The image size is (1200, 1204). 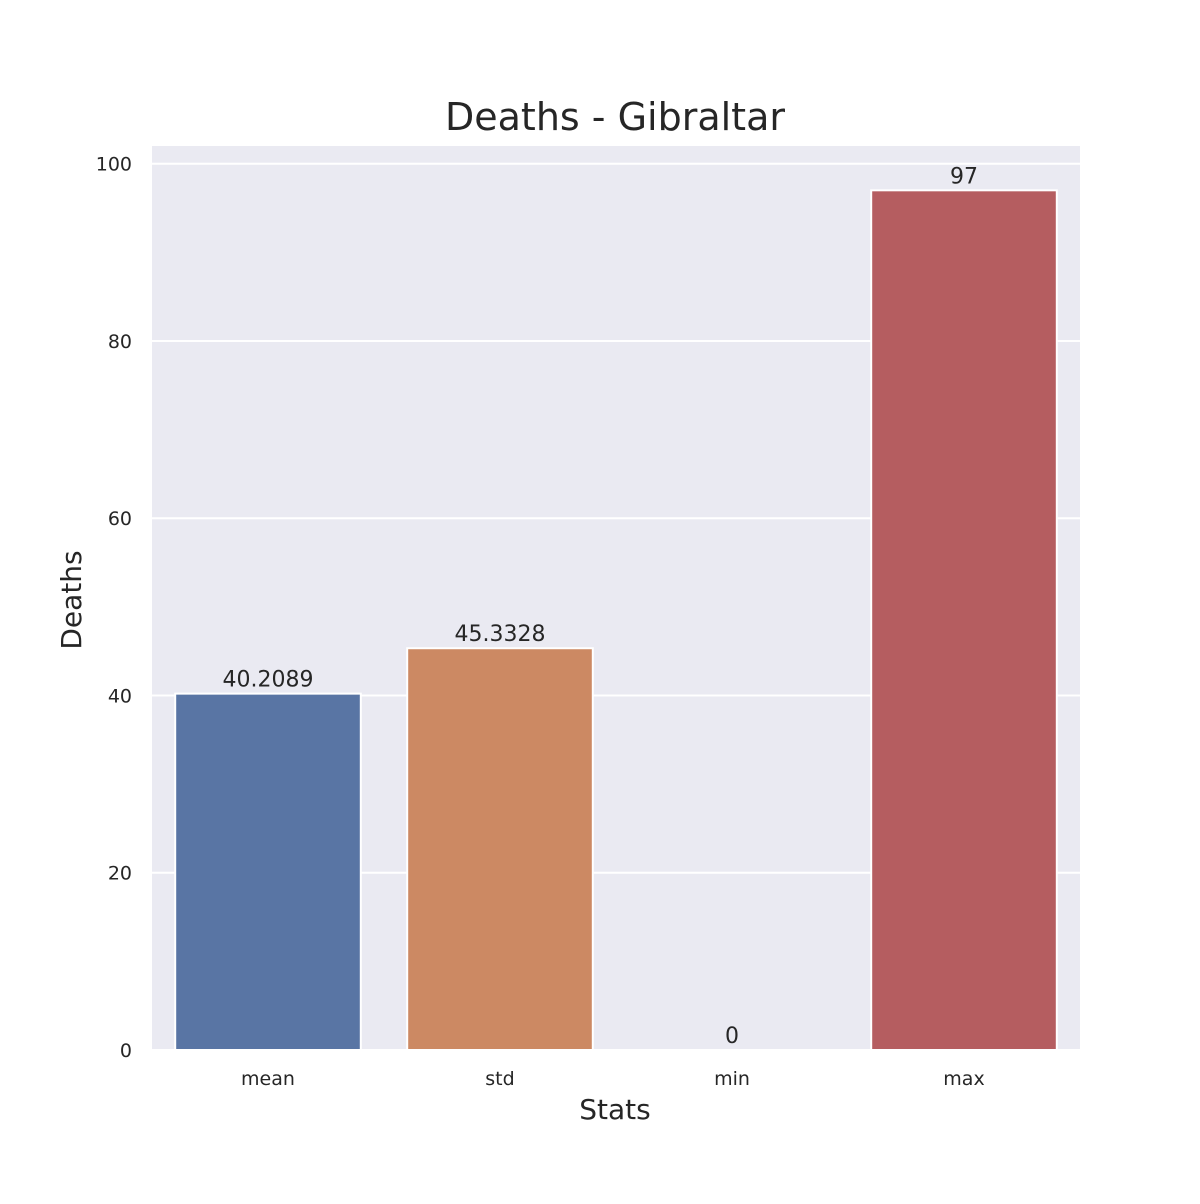 What do you see at coordinates (499, 1079) in the screenshot?
I see `x-tick-label-std: std` at bounding box center [499, 1079].